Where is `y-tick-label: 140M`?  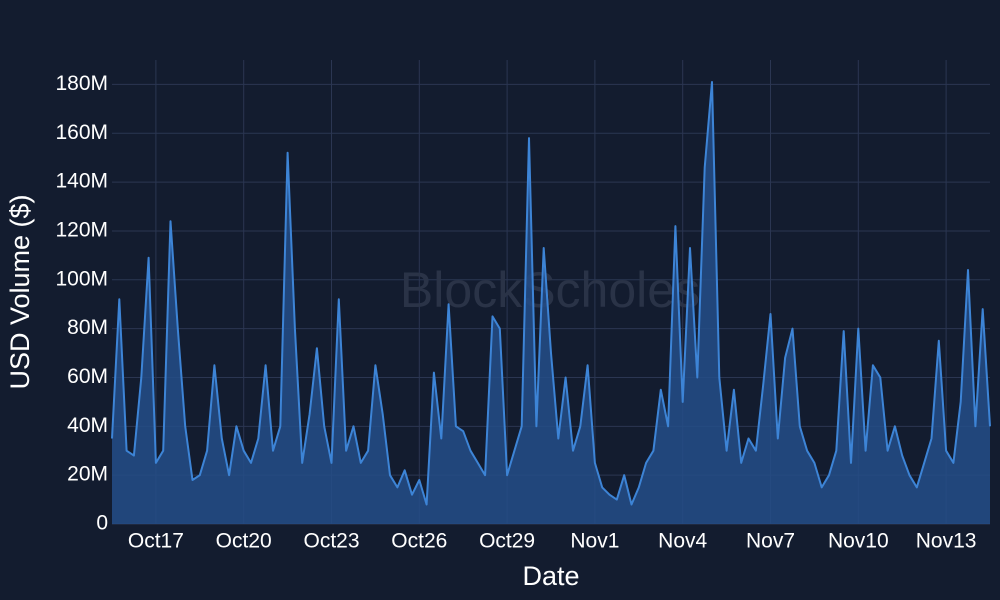 y-tick-label: 140M is located at coordinates (81, 181).